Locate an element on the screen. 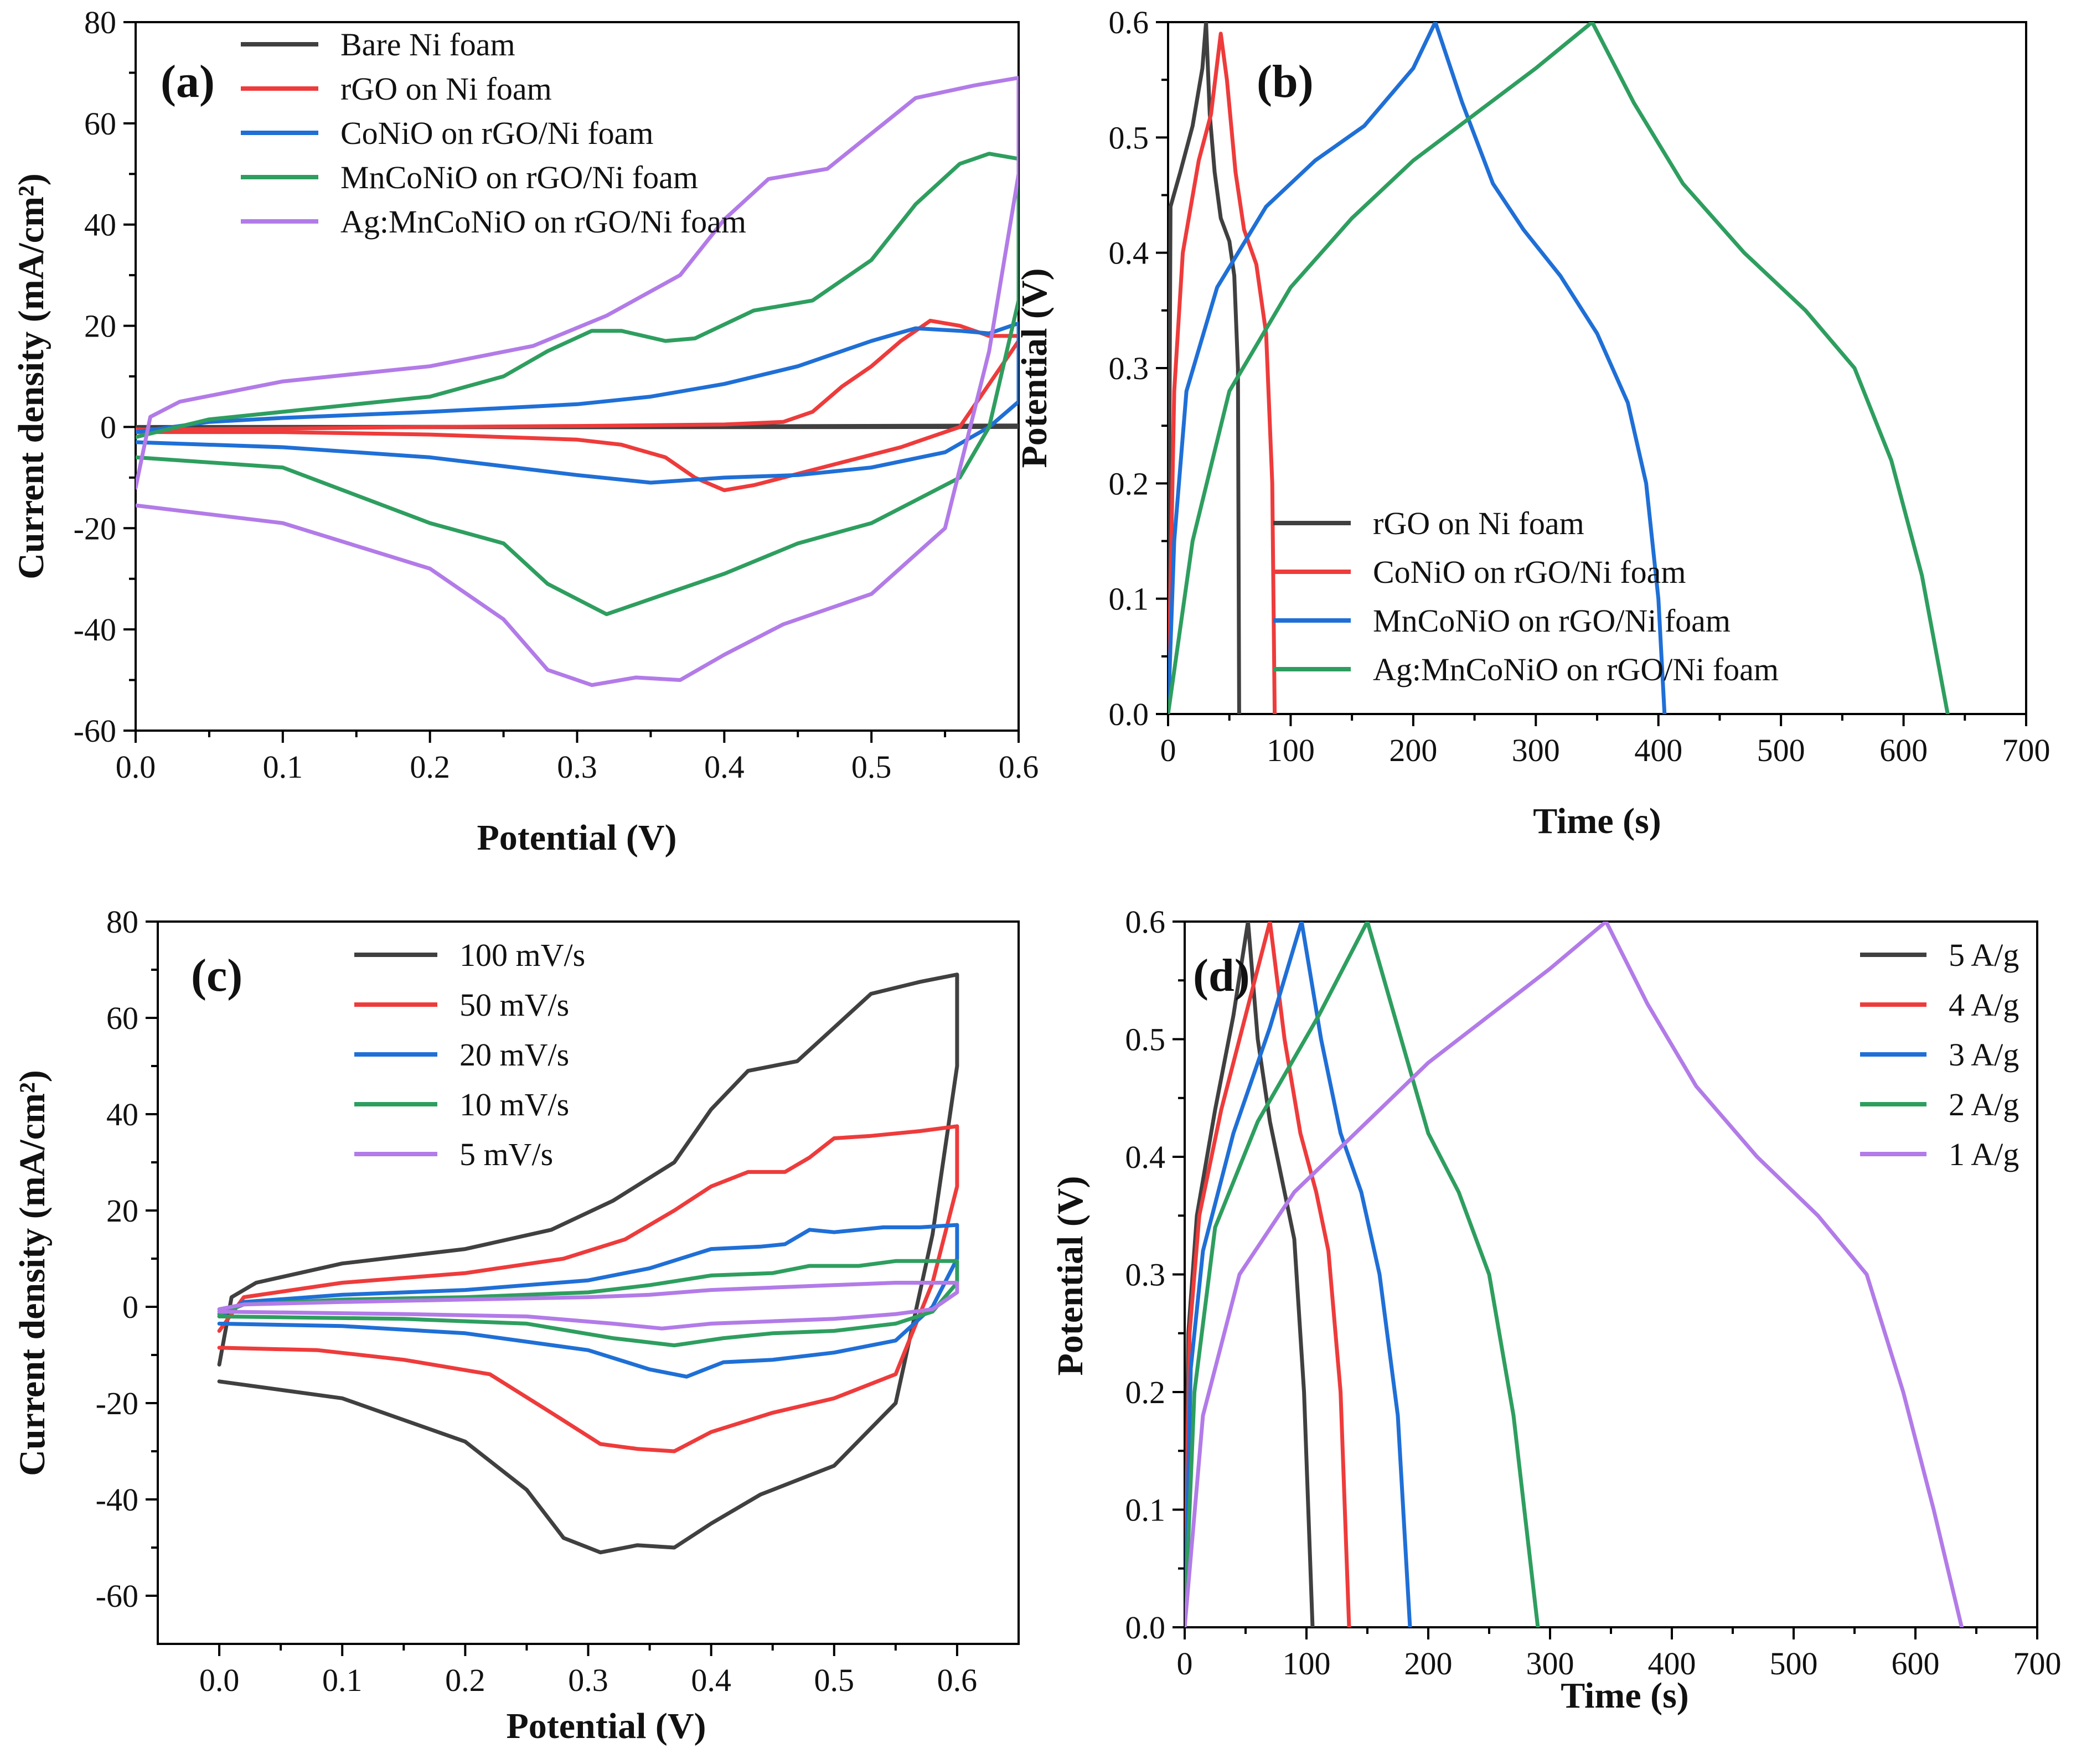 This screenshot has height=1764, width=2097. y-tick-label: -40 is located at coordinates (117, 1500).